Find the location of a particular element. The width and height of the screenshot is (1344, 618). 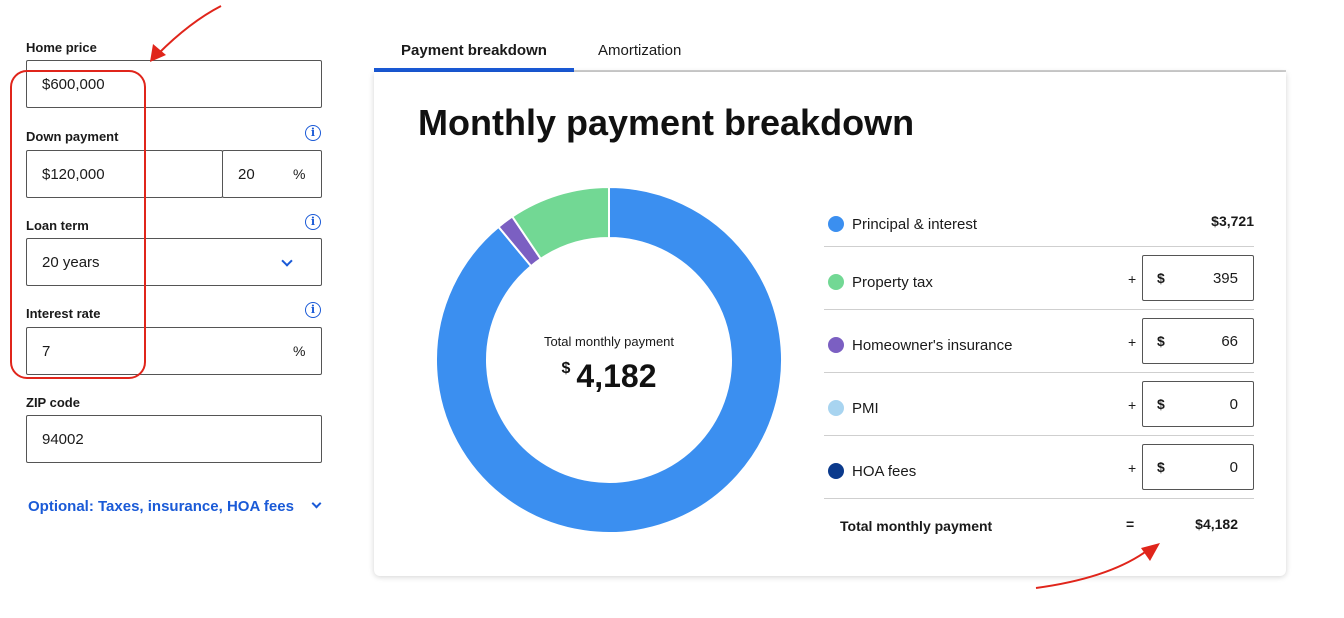

down-payment-amount-input: $120,000 is located at coordinates (124, 174).